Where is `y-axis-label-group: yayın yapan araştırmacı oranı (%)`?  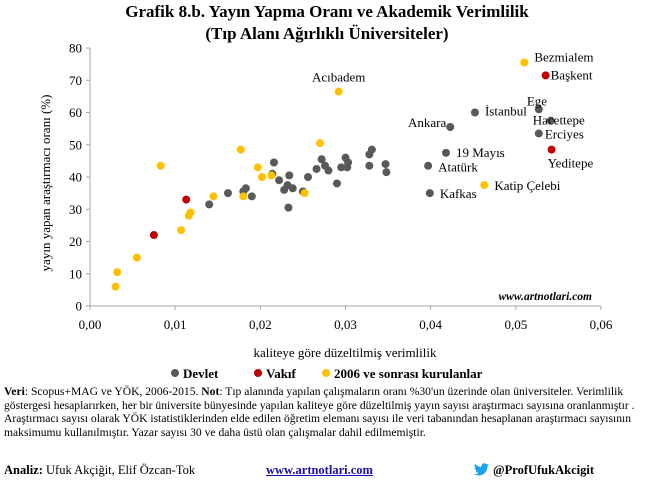 y-axis-label-group: yayın yapan araştırmacı oranı (%) is located at coordinates (45, 183).